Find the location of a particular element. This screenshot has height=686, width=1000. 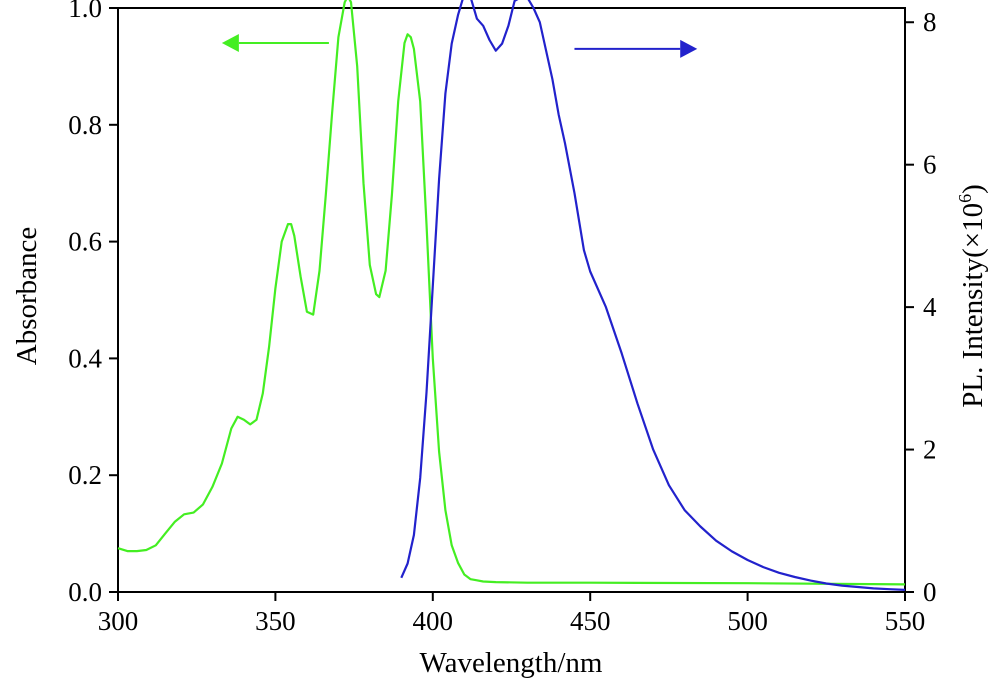

y-right-tick-label: 6 is located at coordinates (930, 165).